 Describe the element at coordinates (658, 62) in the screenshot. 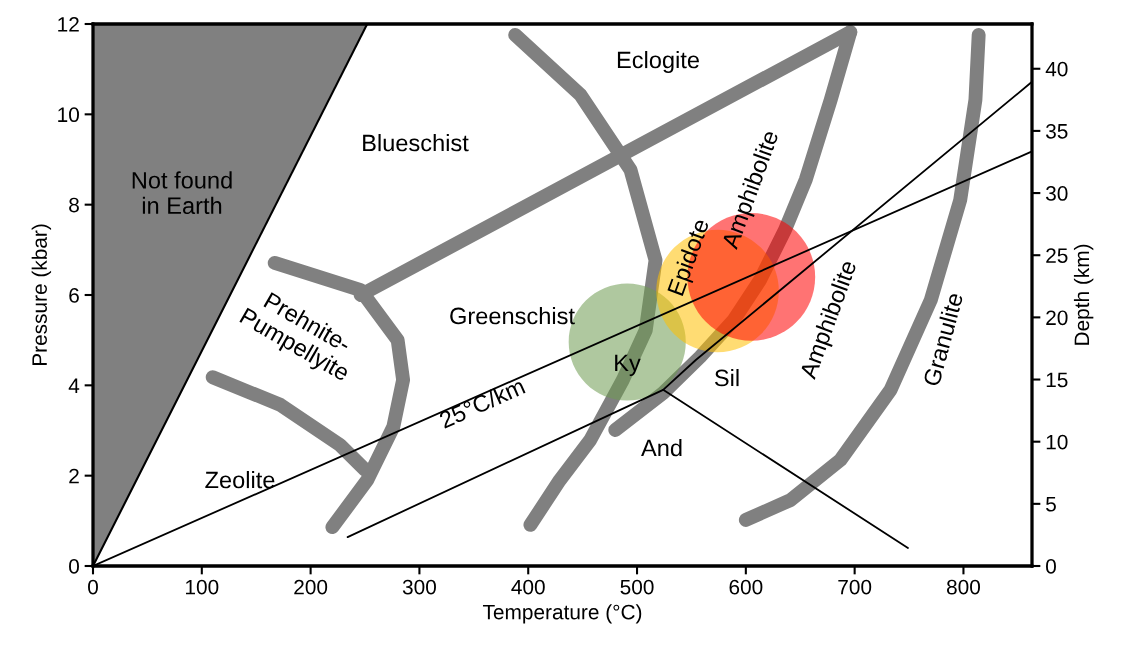

I see `annotation: Eclogite` at that location.